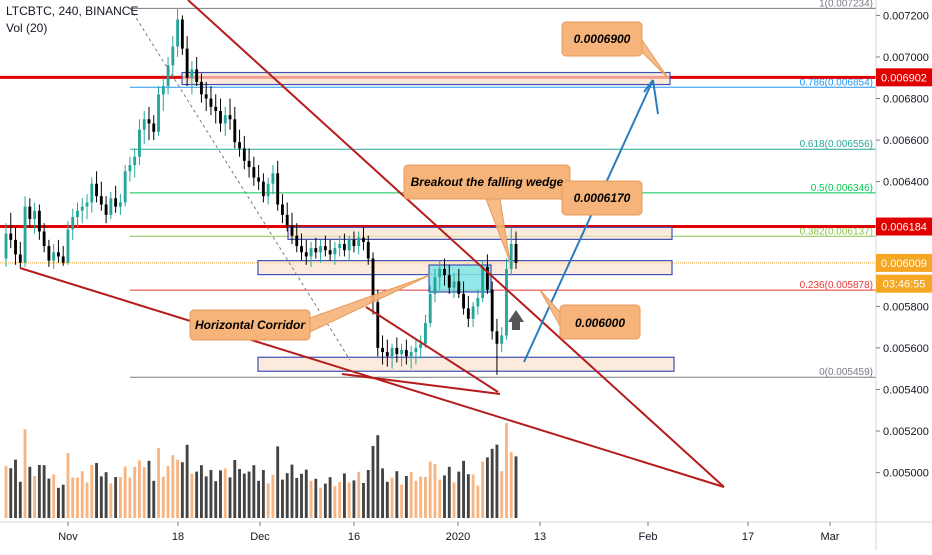 The image size is (932, 555). I want to click on fib-level-label: 0.5(0.006346), so click(842, 188).